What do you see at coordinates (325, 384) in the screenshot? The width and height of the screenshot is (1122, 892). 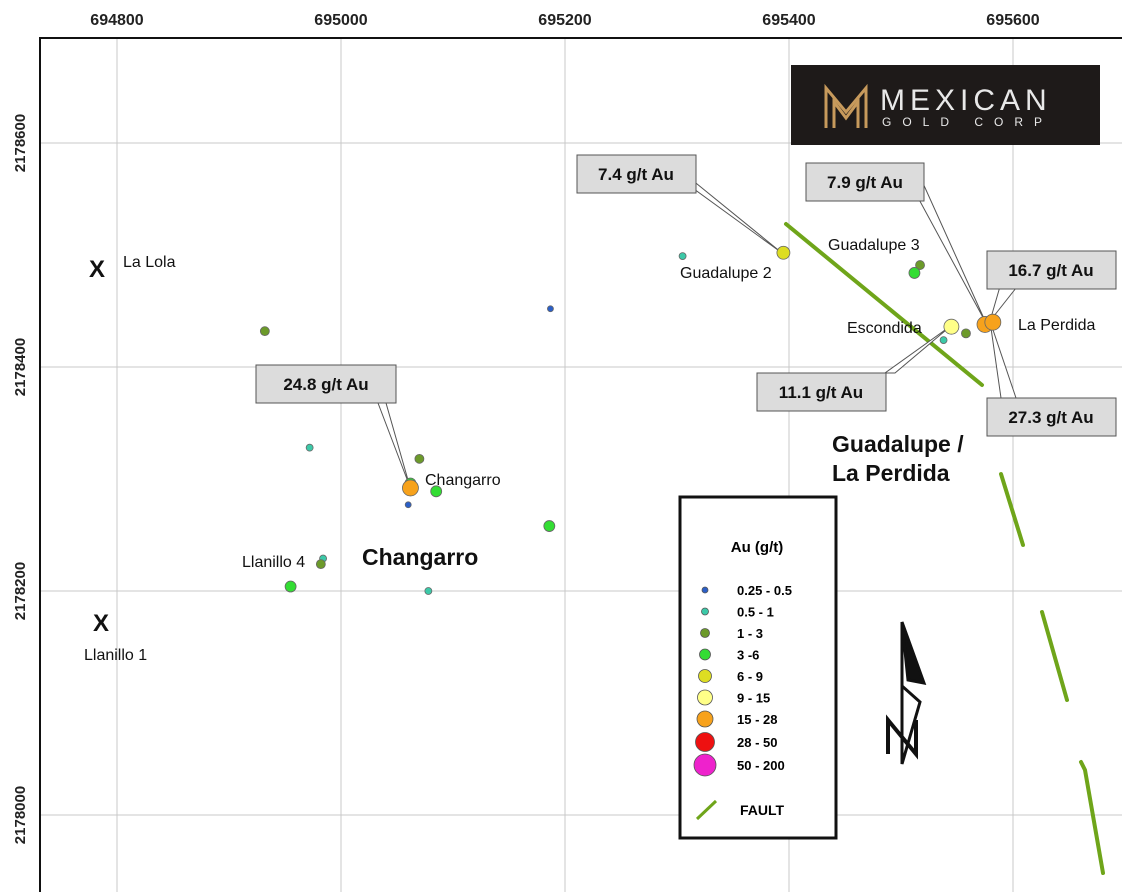 I see `callout-text: 24.8 g/t Au` at bounding box center [325, 384].